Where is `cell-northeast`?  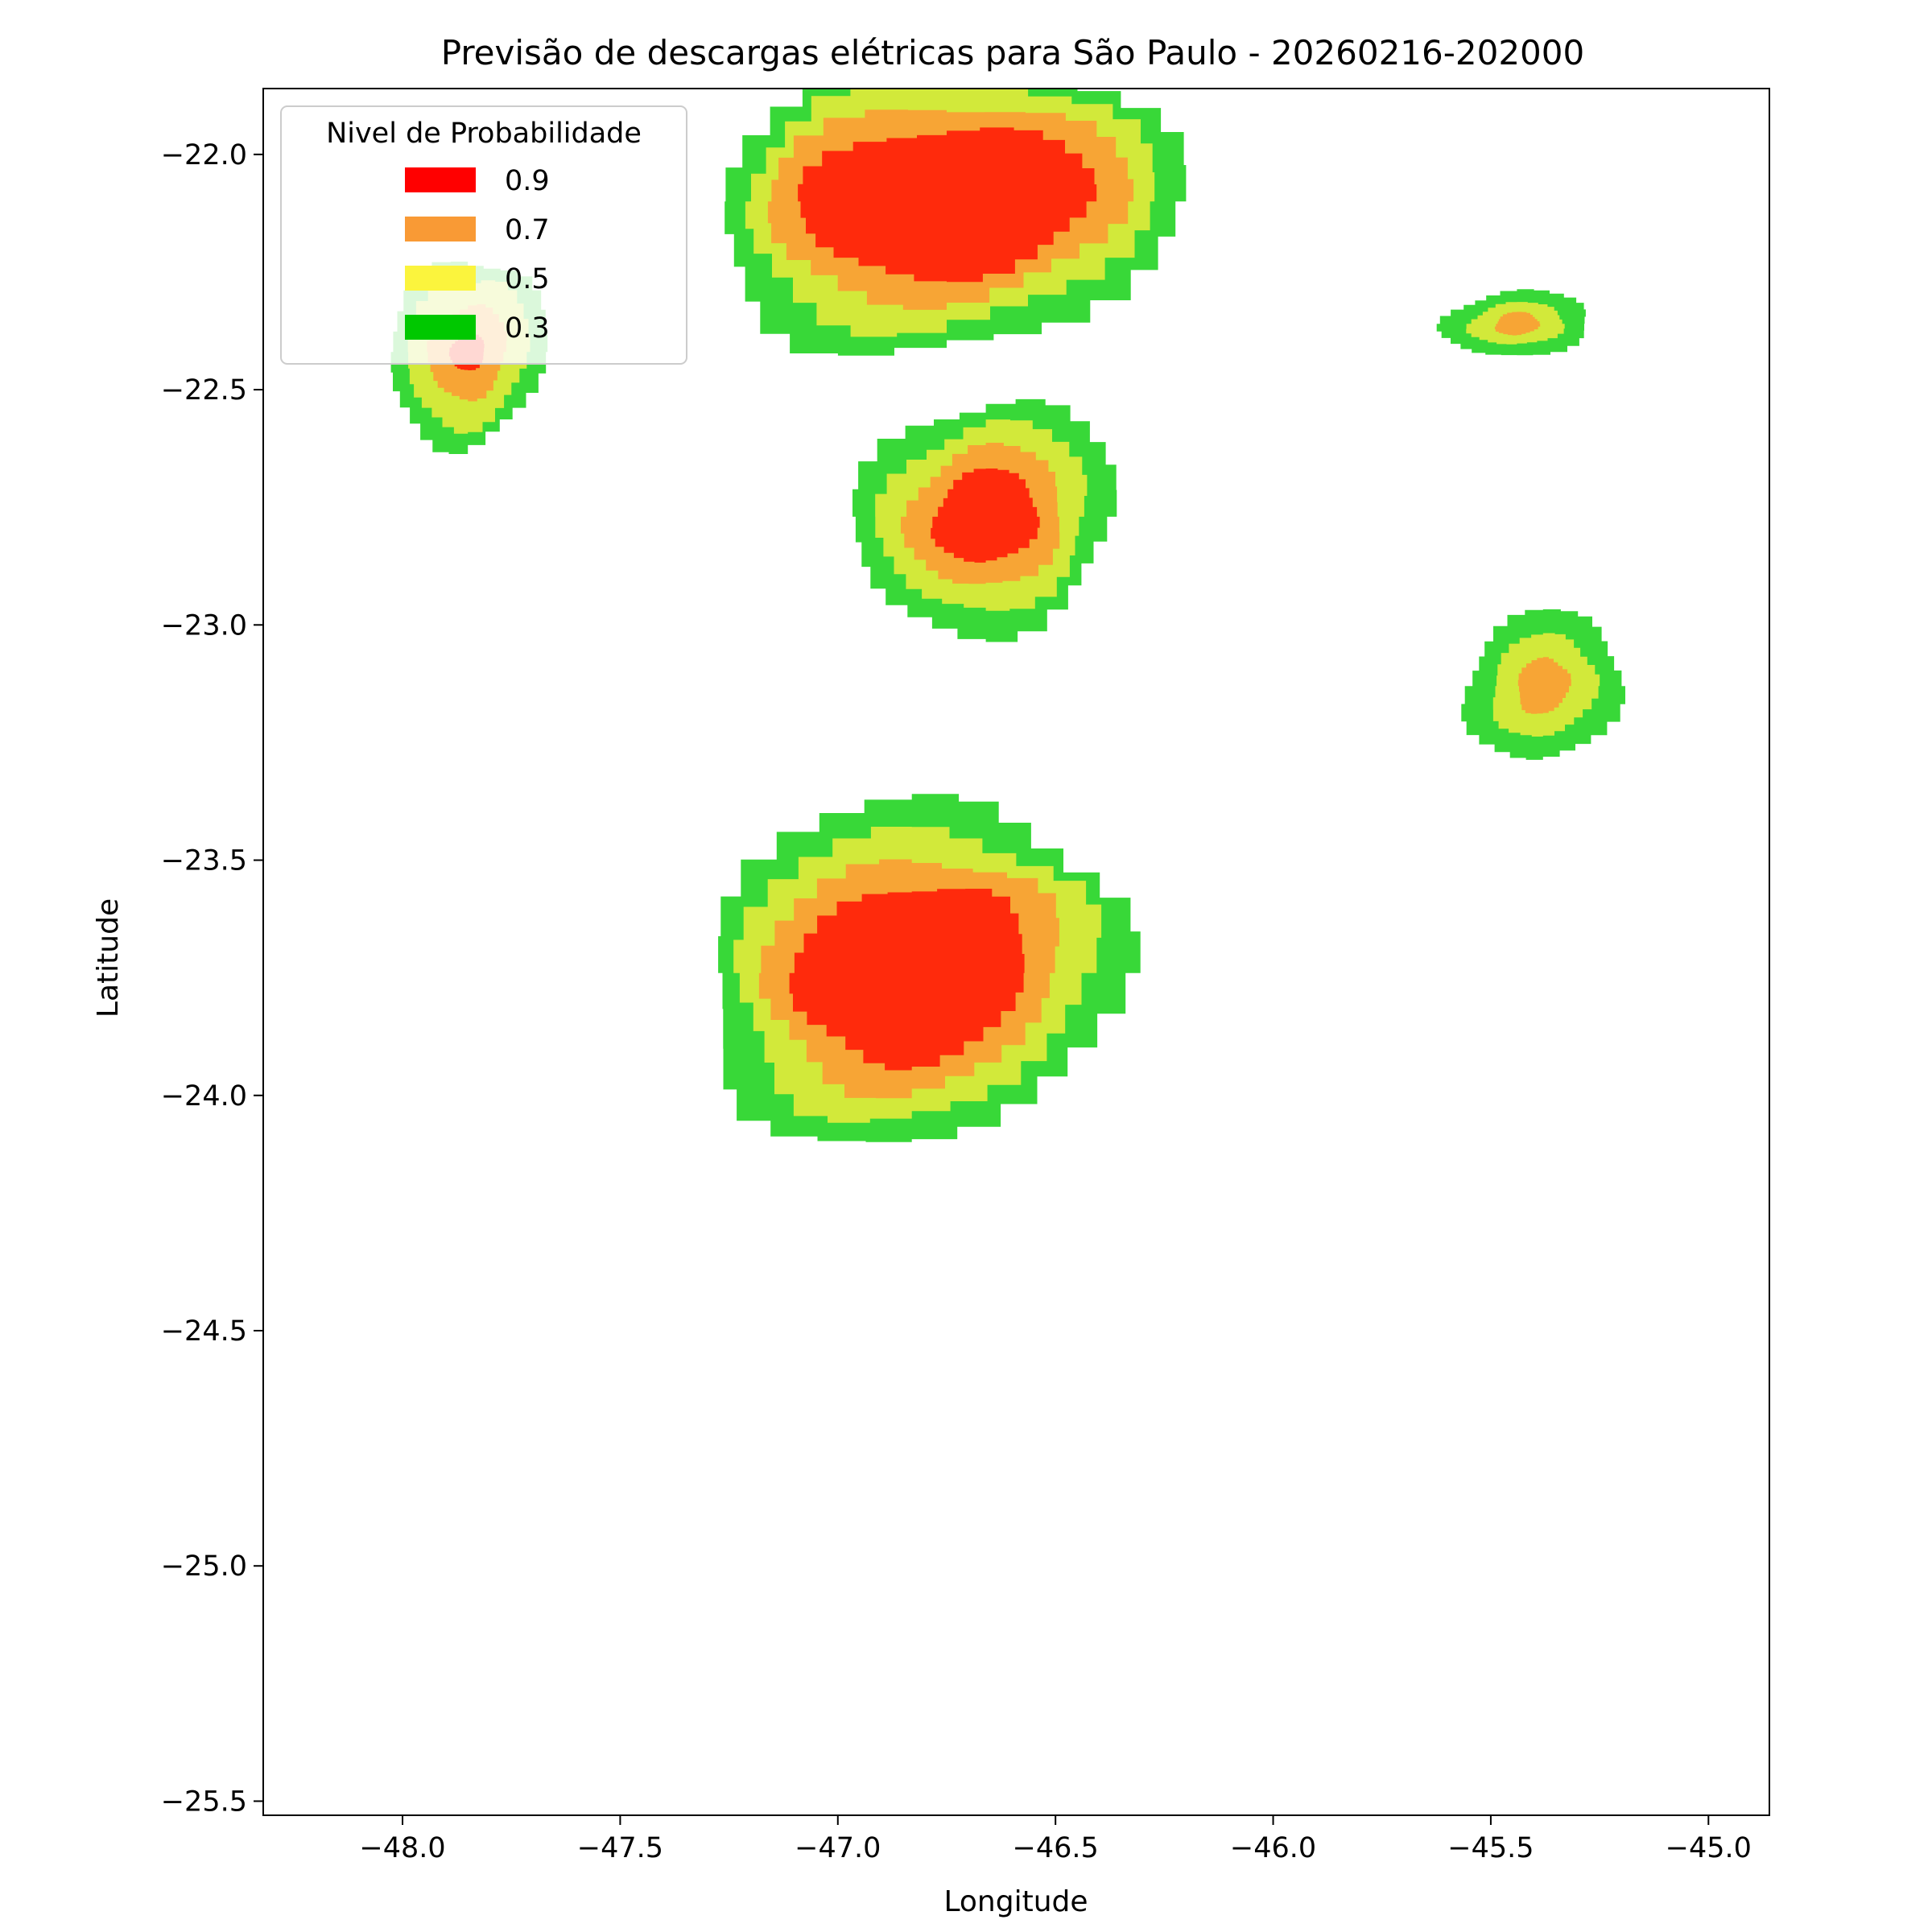
cell-northeast is located at coordinates (1511, 322).